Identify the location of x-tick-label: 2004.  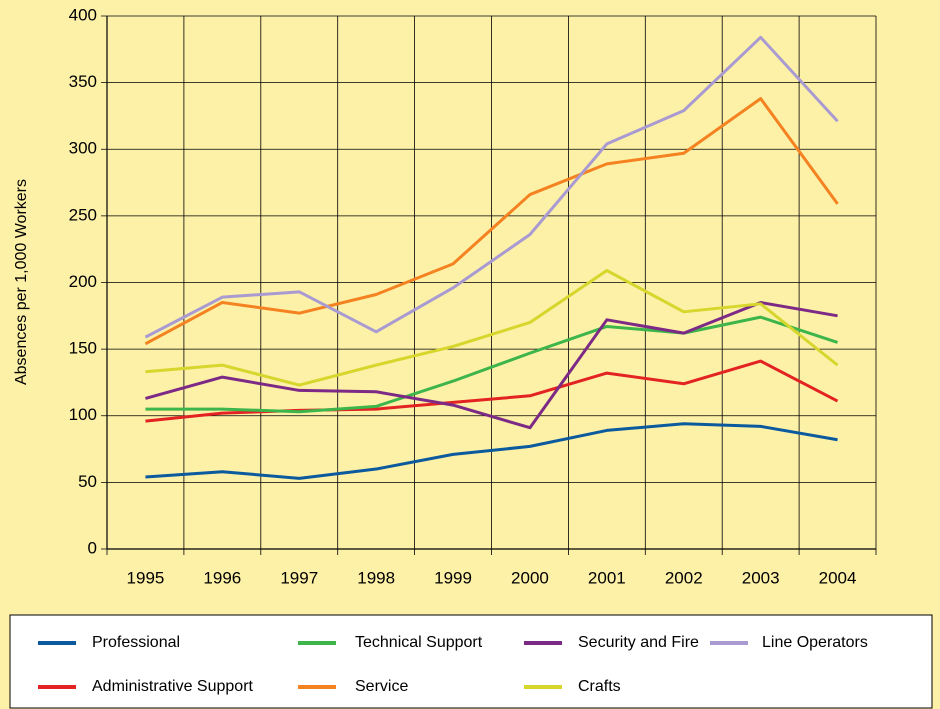
(838, 577).